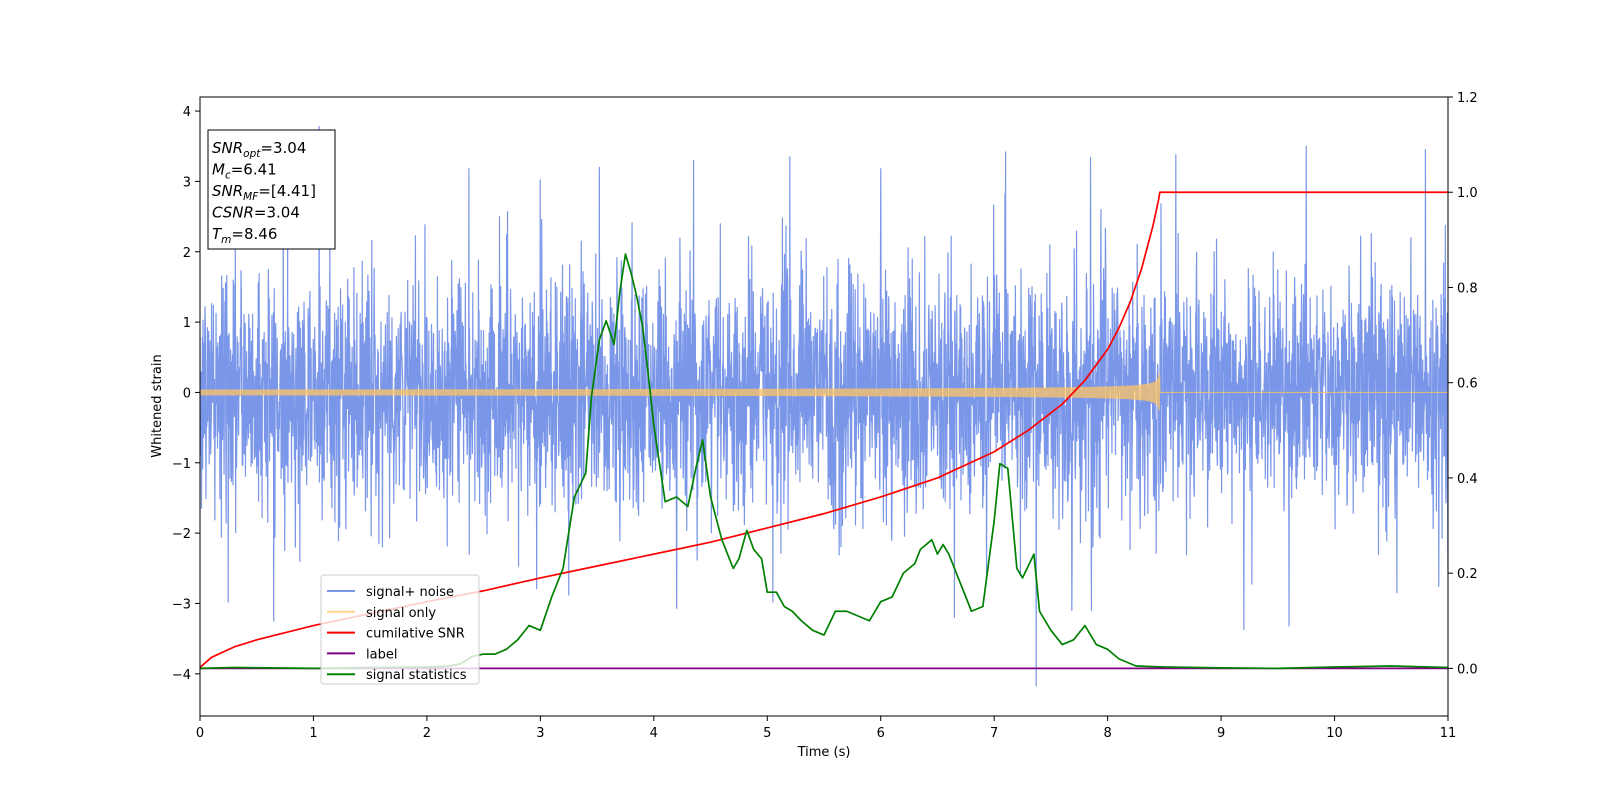 The image size is (1600, 800). I want to click on annotation-line-4: Tm=8.46, so click(244, 235).